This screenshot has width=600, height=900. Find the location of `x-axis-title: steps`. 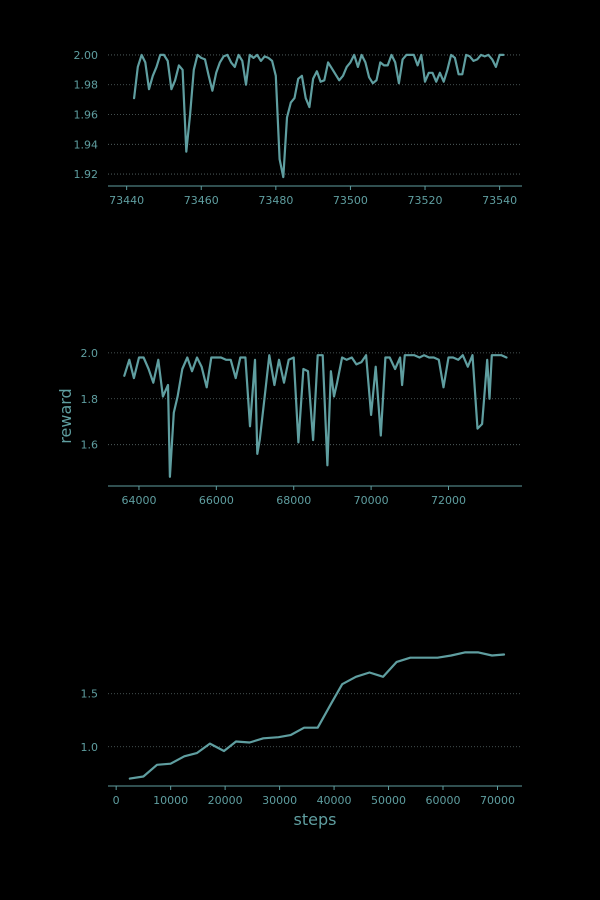

x-axis-title: steps is located at coordinates (315, 819).